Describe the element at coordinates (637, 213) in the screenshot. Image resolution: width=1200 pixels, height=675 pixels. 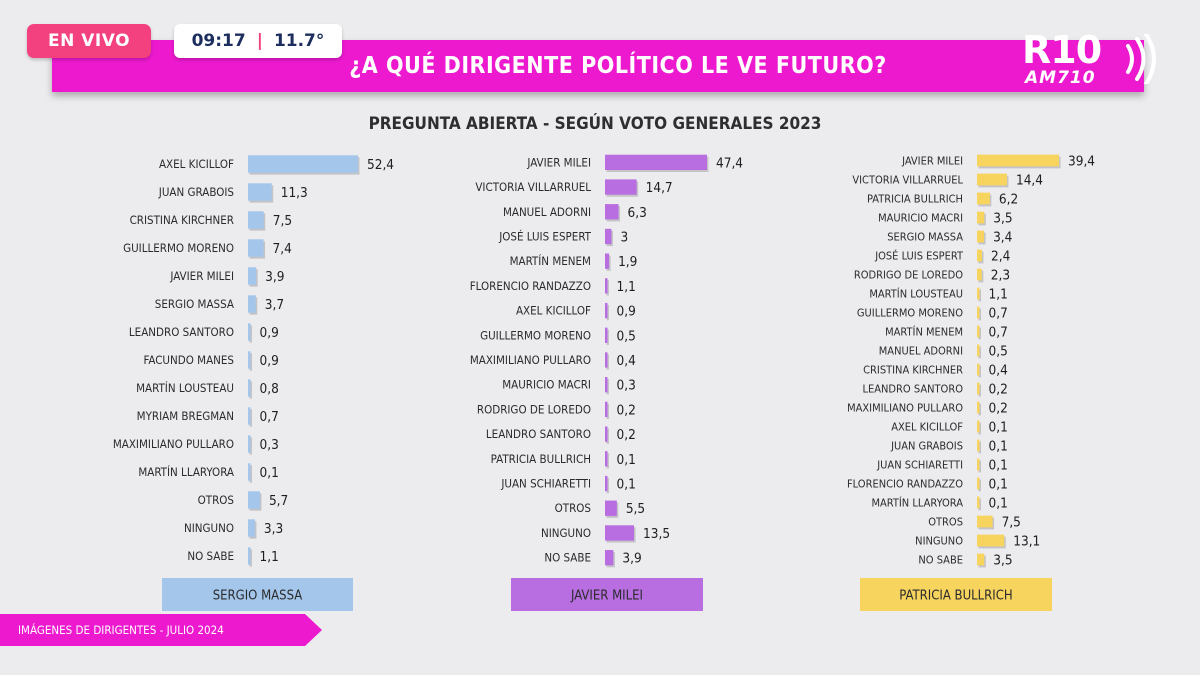
I see `value-label: 6,3` at that location.